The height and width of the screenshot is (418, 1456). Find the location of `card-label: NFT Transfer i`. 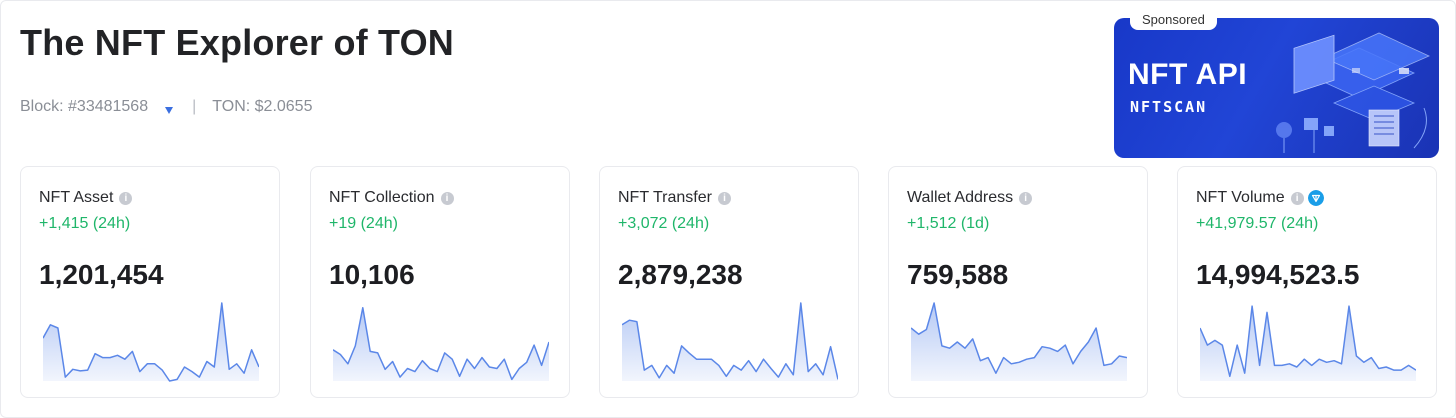

card-label: NFT Transfer i is located at coordinates (674, 198).